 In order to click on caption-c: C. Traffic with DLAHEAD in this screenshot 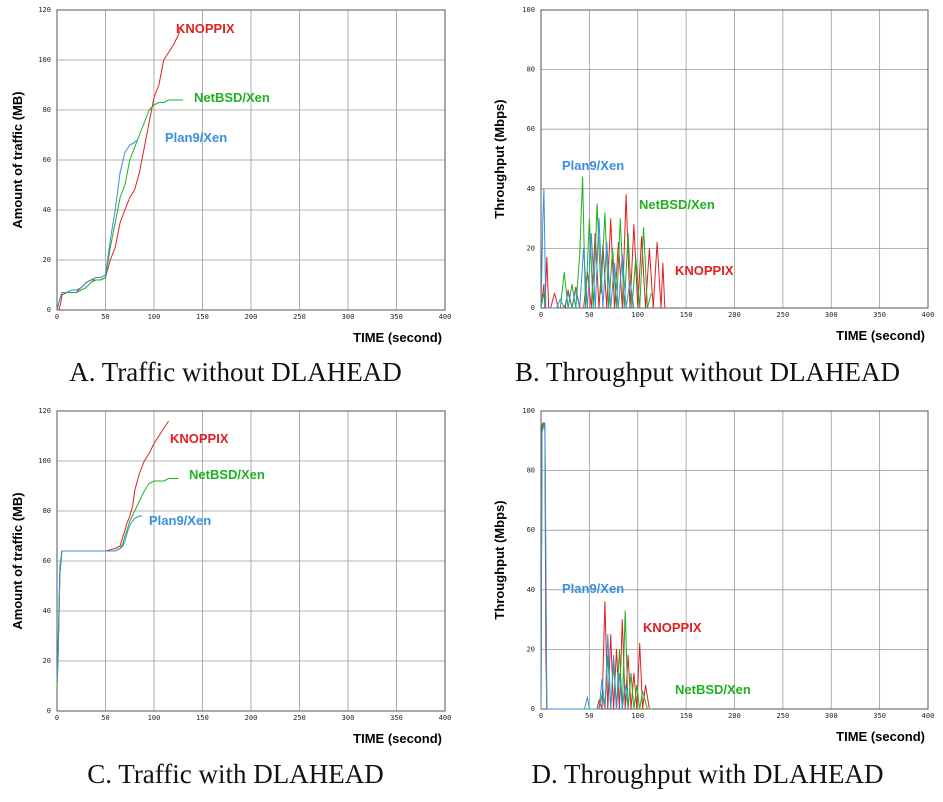, I will do `click(235, 774)`.